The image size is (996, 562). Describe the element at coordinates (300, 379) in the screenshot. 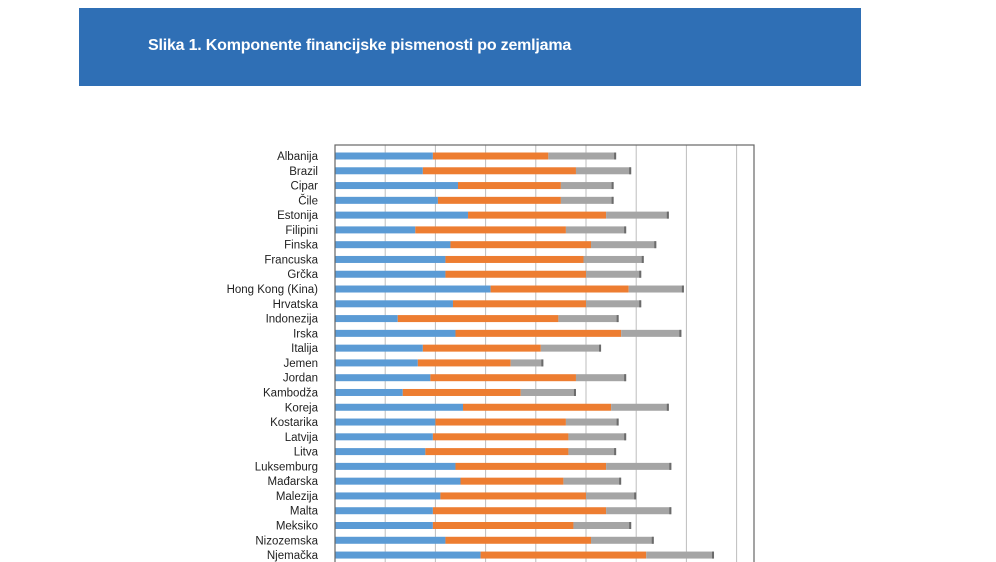

I see `category-label: Jordan` at that location.